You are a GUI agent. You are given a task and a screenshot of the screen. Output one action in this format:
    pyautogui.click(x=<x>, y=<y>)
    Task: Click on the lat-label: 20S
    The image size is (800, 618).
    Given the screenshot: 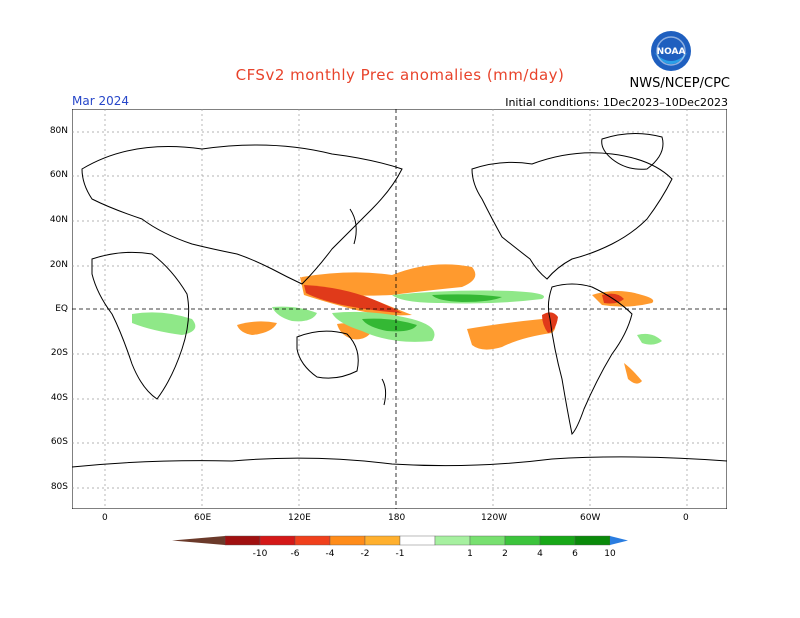 What is the action you would take?
    pyautogui.click(x=59, y=353)
    